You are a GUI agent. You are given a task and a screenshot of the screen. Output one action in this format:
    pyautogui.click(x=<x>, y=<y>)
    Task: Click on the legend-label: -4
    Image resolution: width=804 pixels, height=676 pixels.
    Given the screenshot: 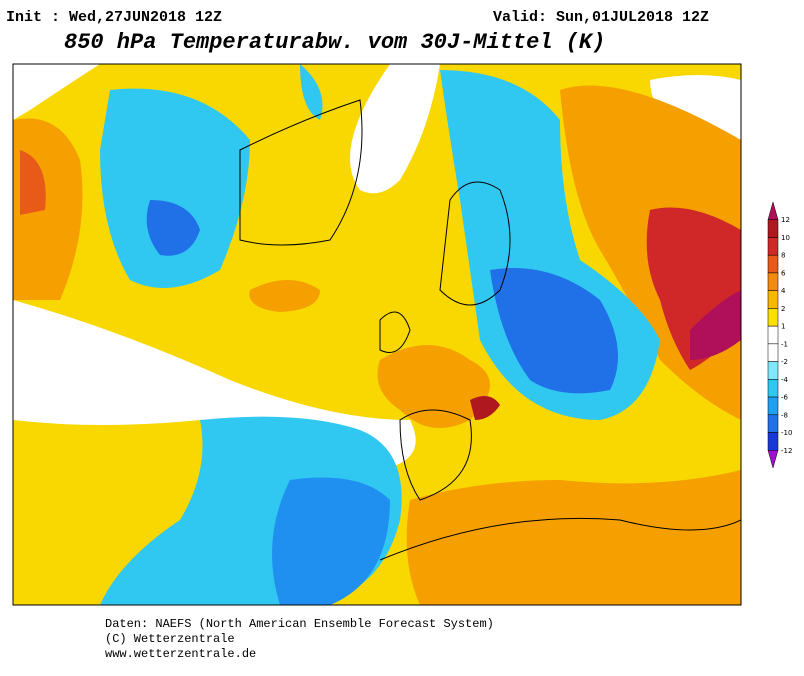 What is the action you would take?
    pyautogui.click(x=785, y=380)
    